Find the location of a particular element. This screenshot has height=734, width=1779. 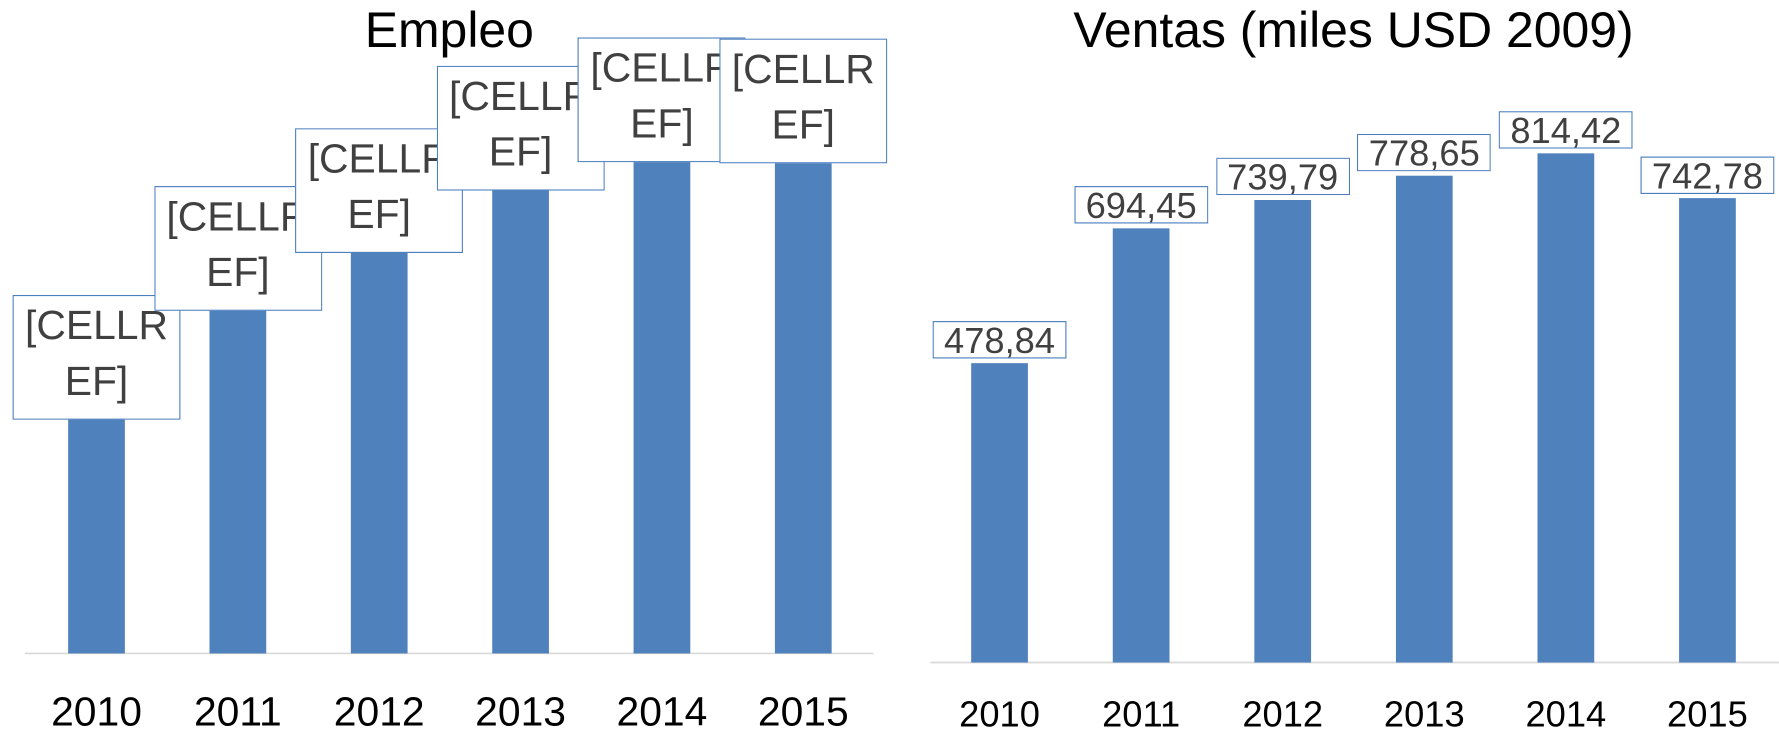

data-label-box: 814,42 is located at coordinates (1565, 130).